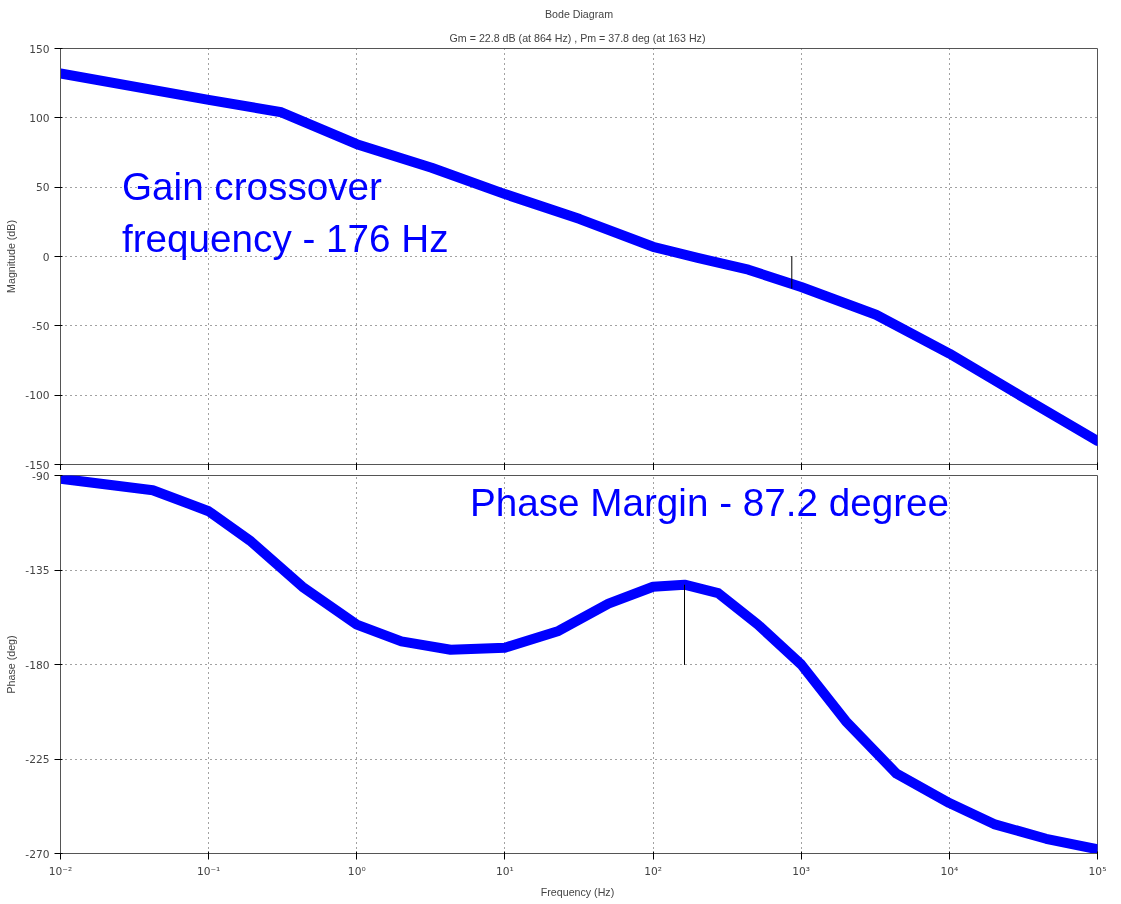 The width and height of the screenshot is (1121, 904). Describe the element at coordinates (11, 256) in the screenshot. I see `y-axis-title: Magnitude (dB)` at that location.